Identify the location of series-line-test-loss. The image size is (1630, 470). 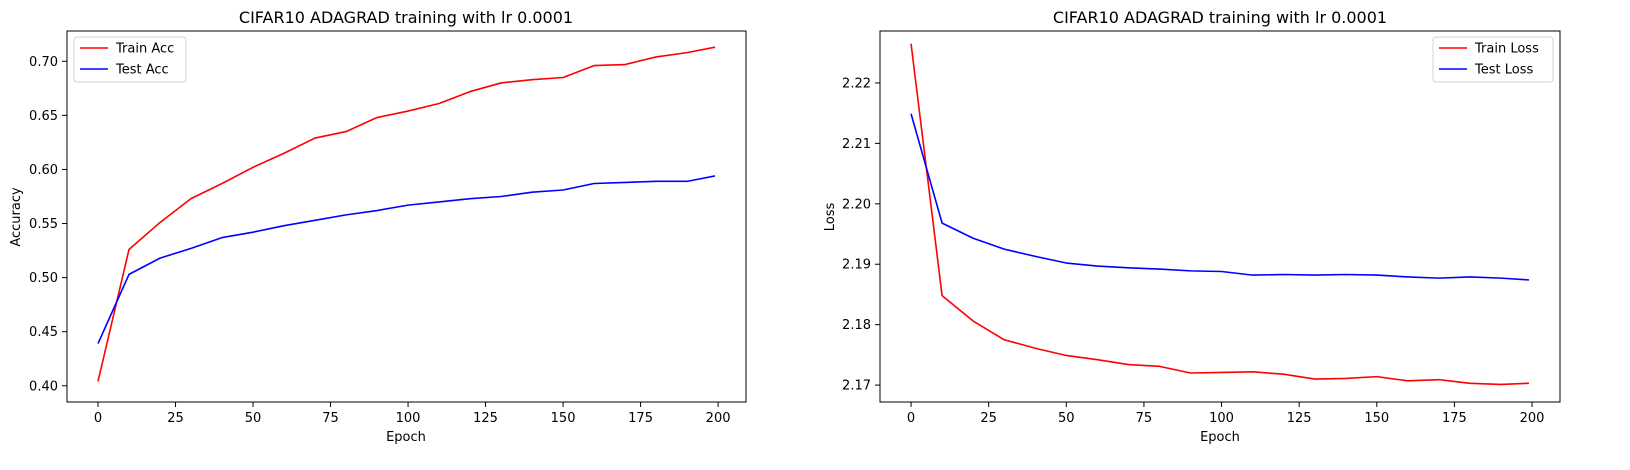
(1220, 197).